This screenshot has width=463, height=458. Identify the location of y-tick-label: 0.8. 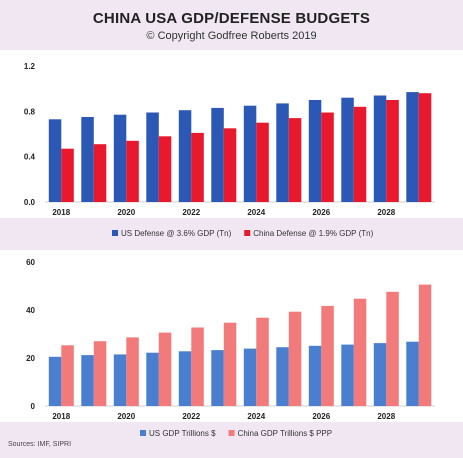
(30, 111).